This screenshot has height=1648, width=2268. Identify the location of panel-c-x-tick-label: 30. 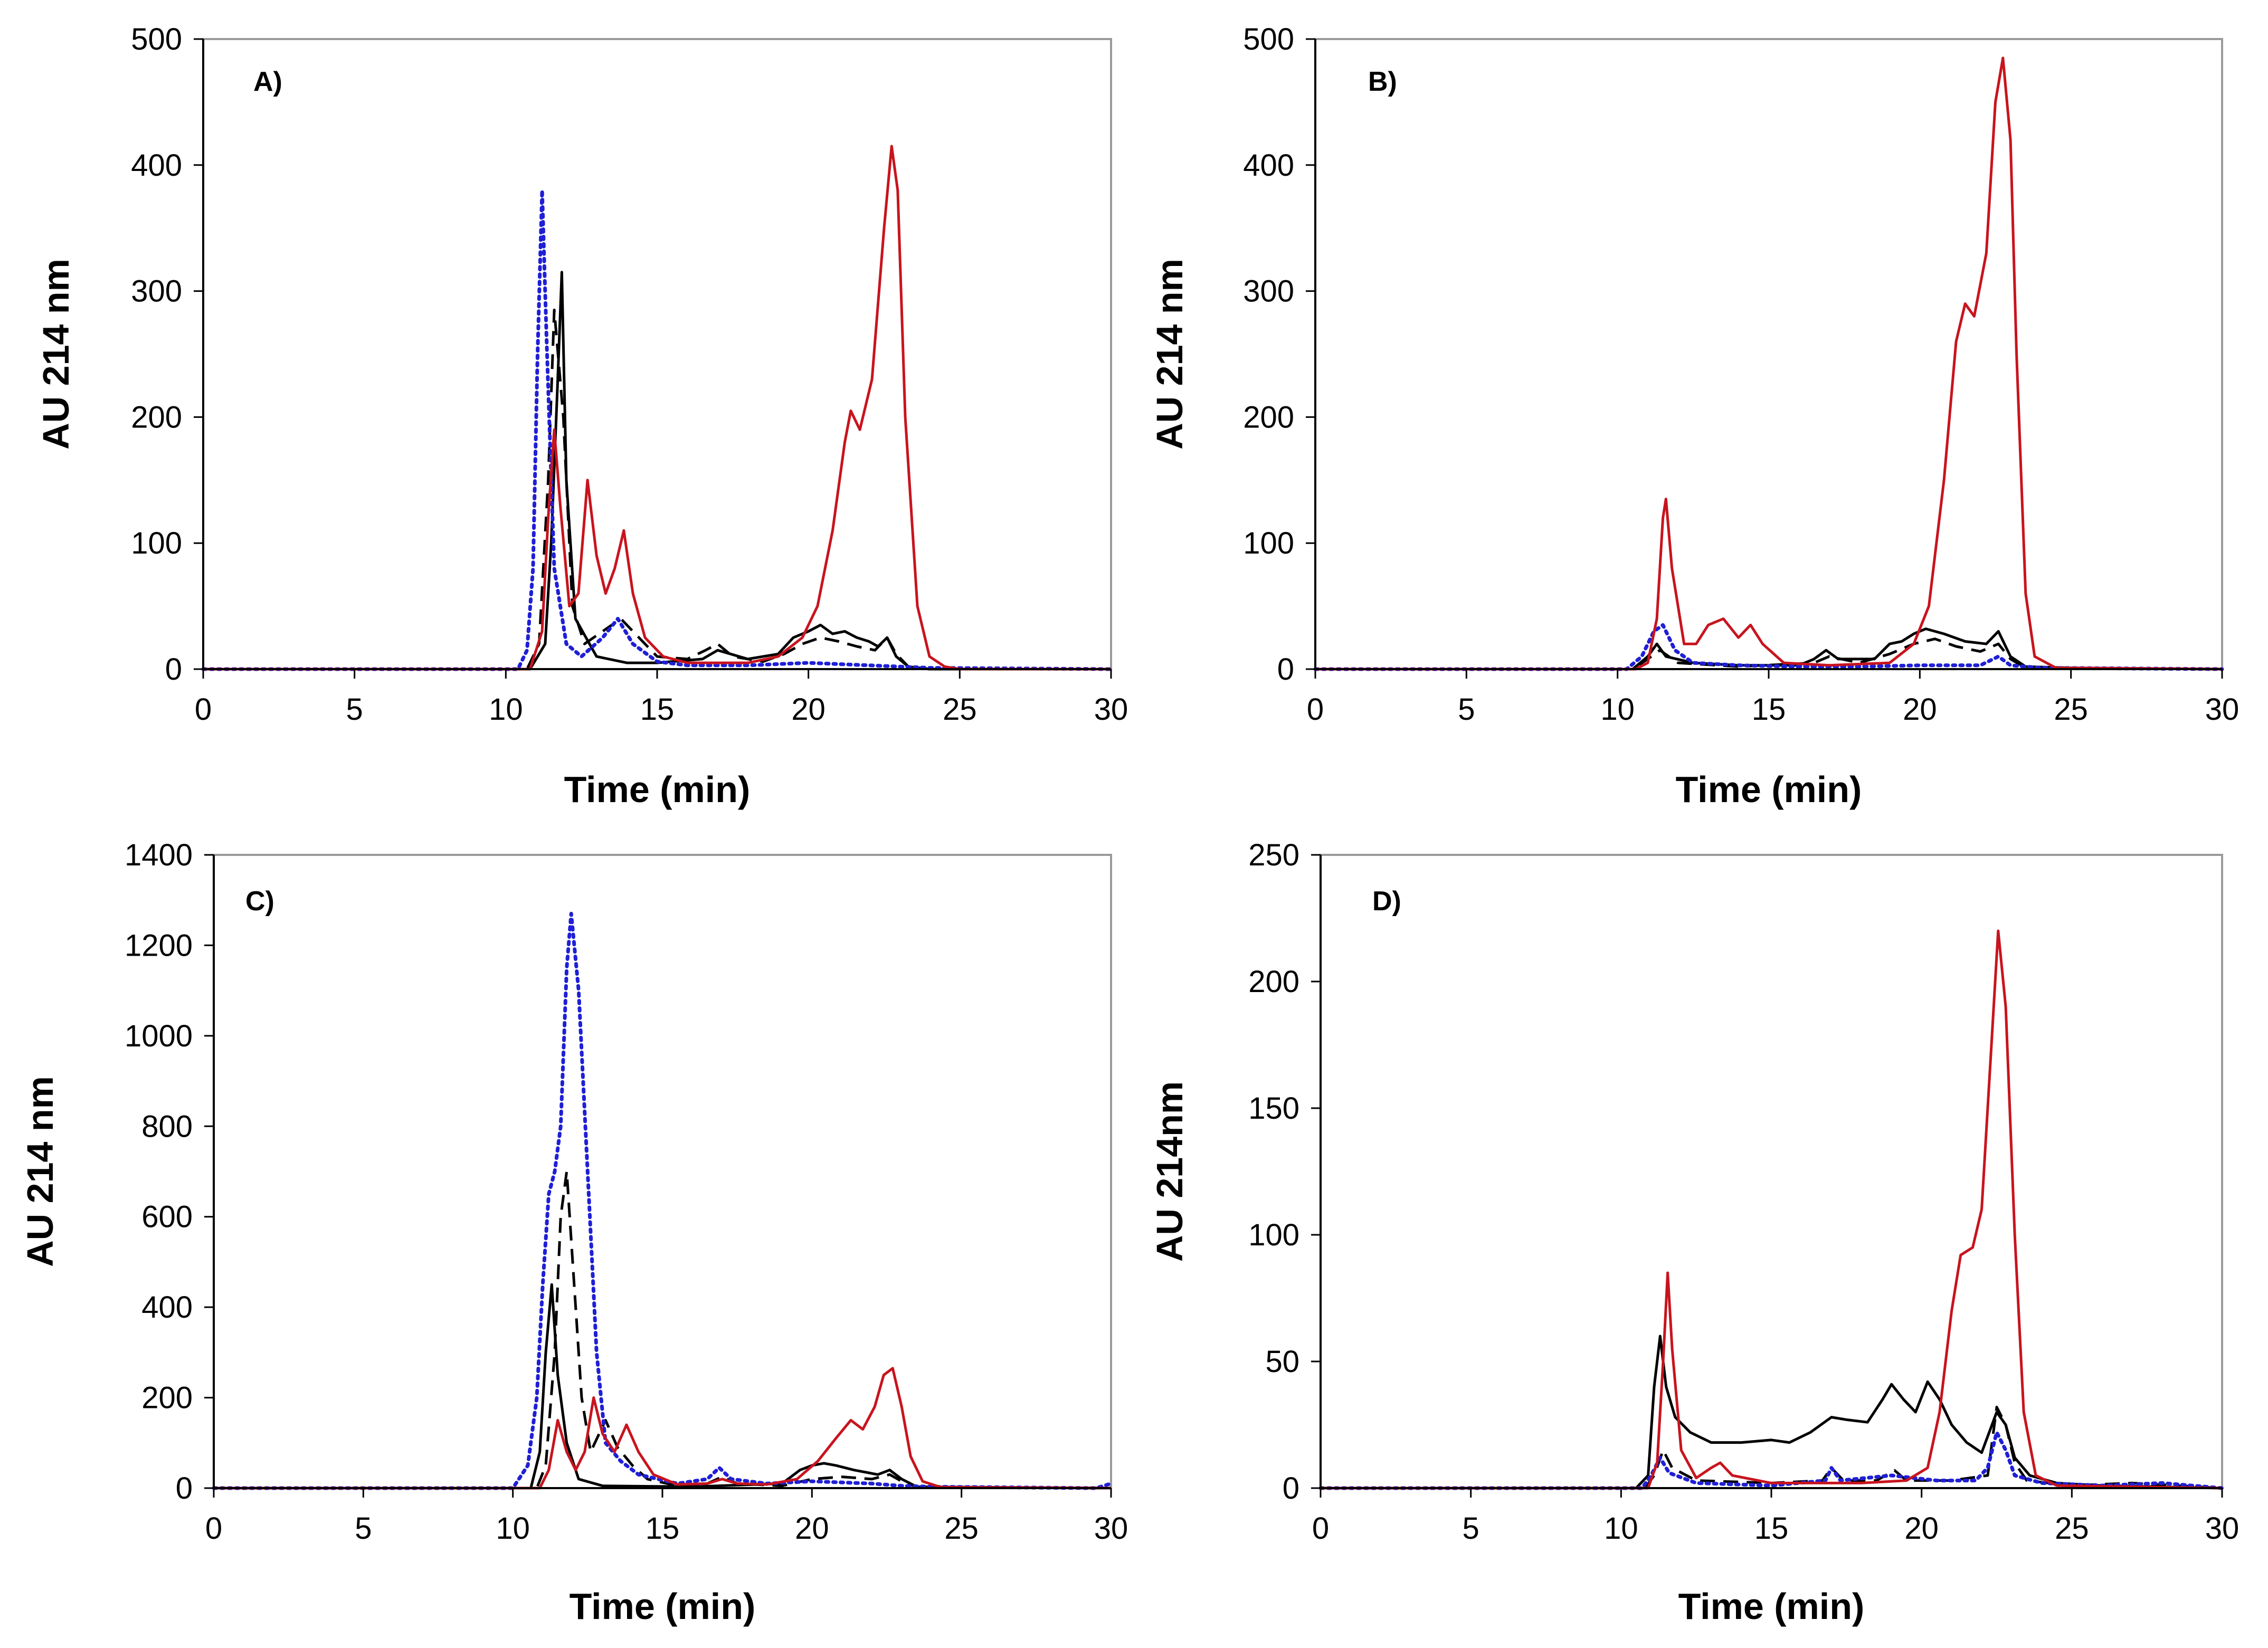
(1111, 1528).